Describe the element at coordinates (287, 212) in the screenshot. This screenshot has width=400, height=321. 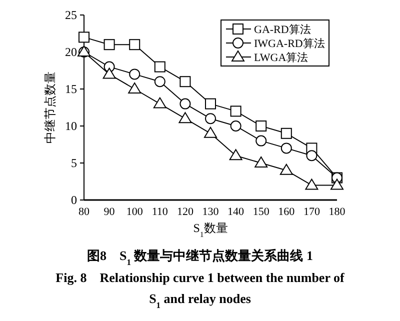
I see `x-tick-label: 160` at that location.